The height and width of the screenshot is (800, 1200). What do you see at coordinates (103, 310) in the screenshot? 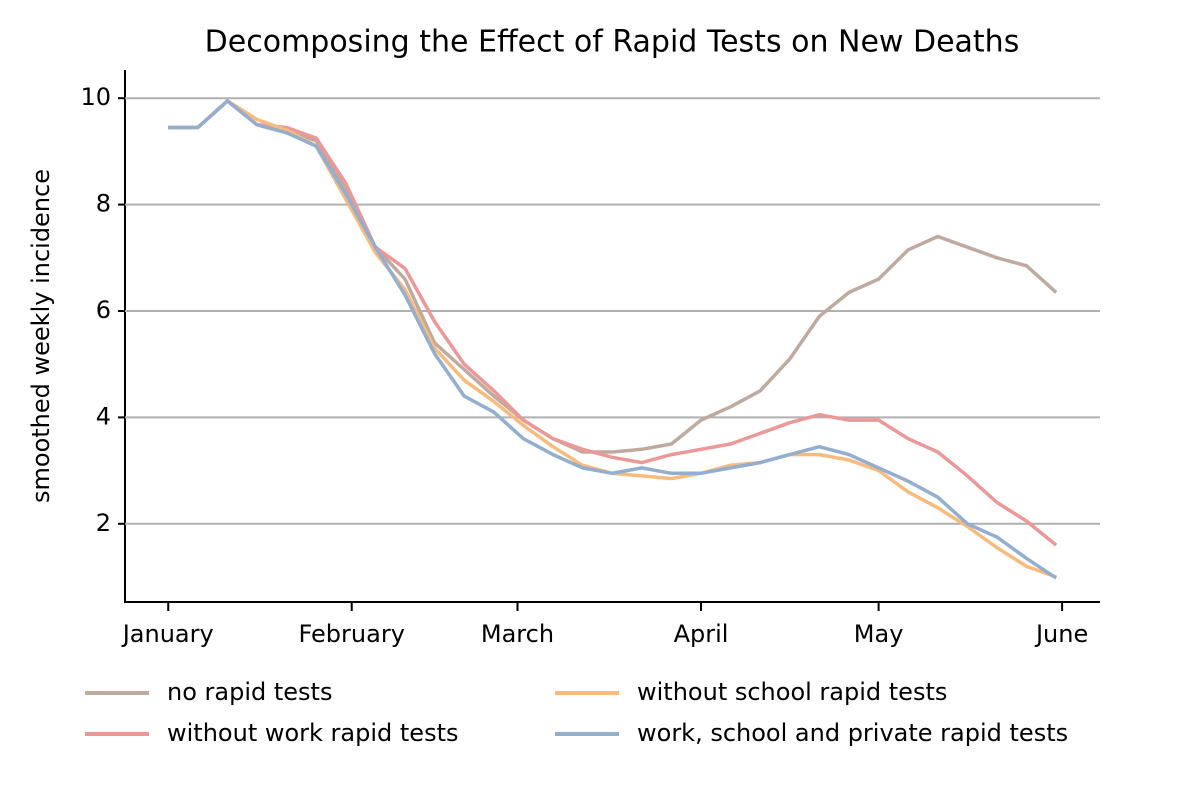
I see `y-tick-label: 6` at bounding box center [103, 310].